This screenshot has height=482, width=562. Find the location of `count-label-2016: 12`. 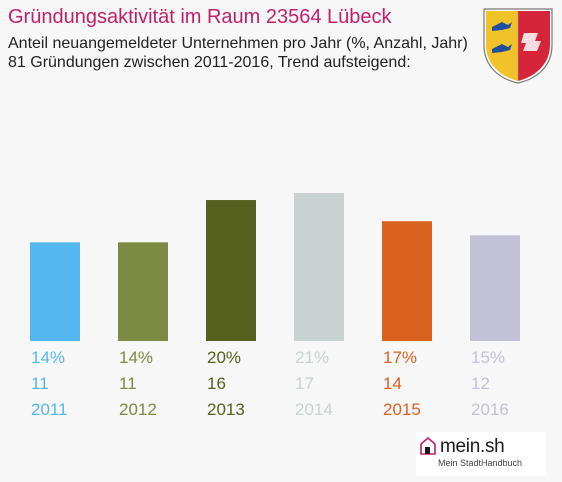

count-label-2016: 12 is located at coordinates (480, 383).